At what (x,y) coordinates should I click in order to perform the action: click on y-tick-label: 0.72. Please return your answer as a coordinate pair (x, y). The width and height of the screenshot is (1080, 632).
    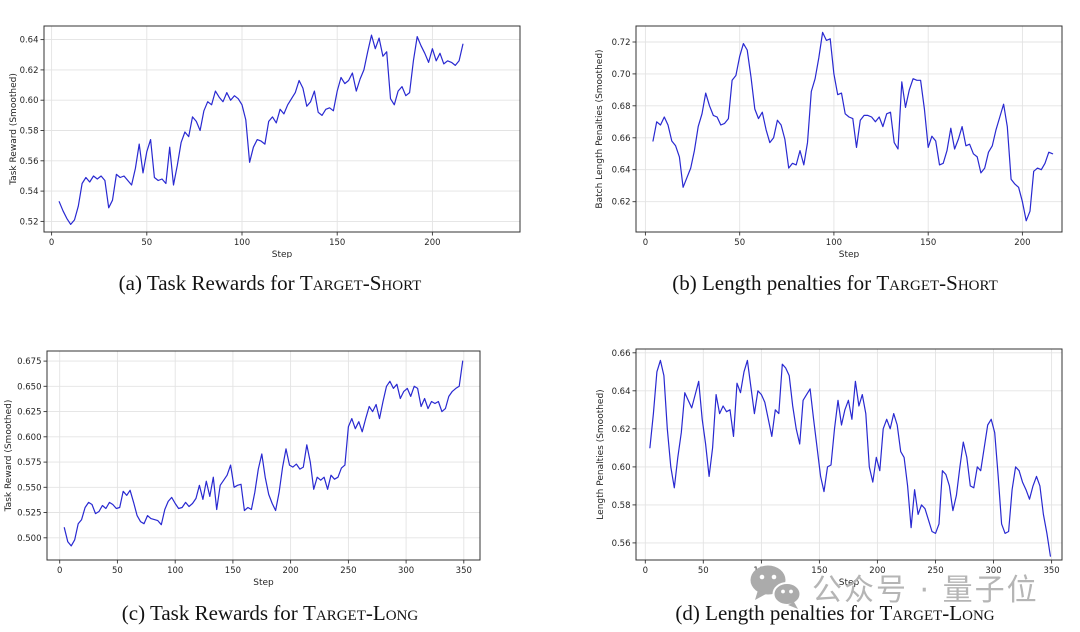
    Looking at the image, I should click on (621, 43).